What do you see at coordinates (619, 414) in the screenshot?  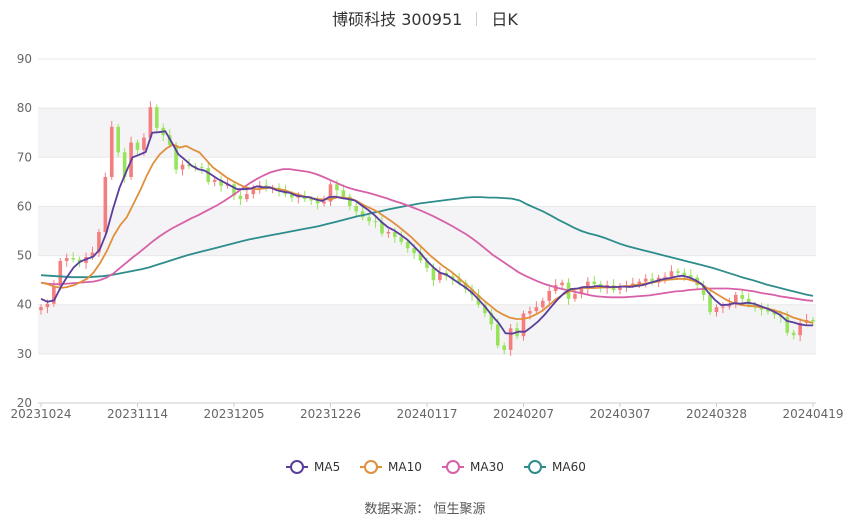 I see `x-tick-label: 20240307` at bounding box center [619, 414].